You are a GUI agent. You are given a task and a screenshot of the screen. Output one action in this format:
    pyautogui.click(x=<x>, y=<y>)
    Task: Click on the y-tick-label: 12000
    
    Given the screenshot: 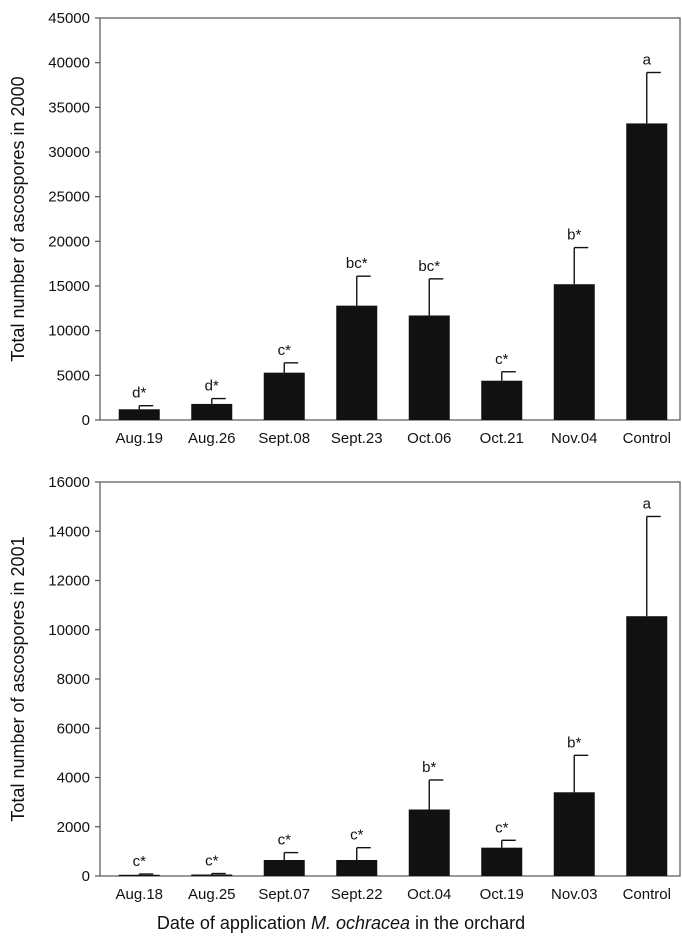 What is the action you would take?
    pyautogui.click(x=69, y=581)
    